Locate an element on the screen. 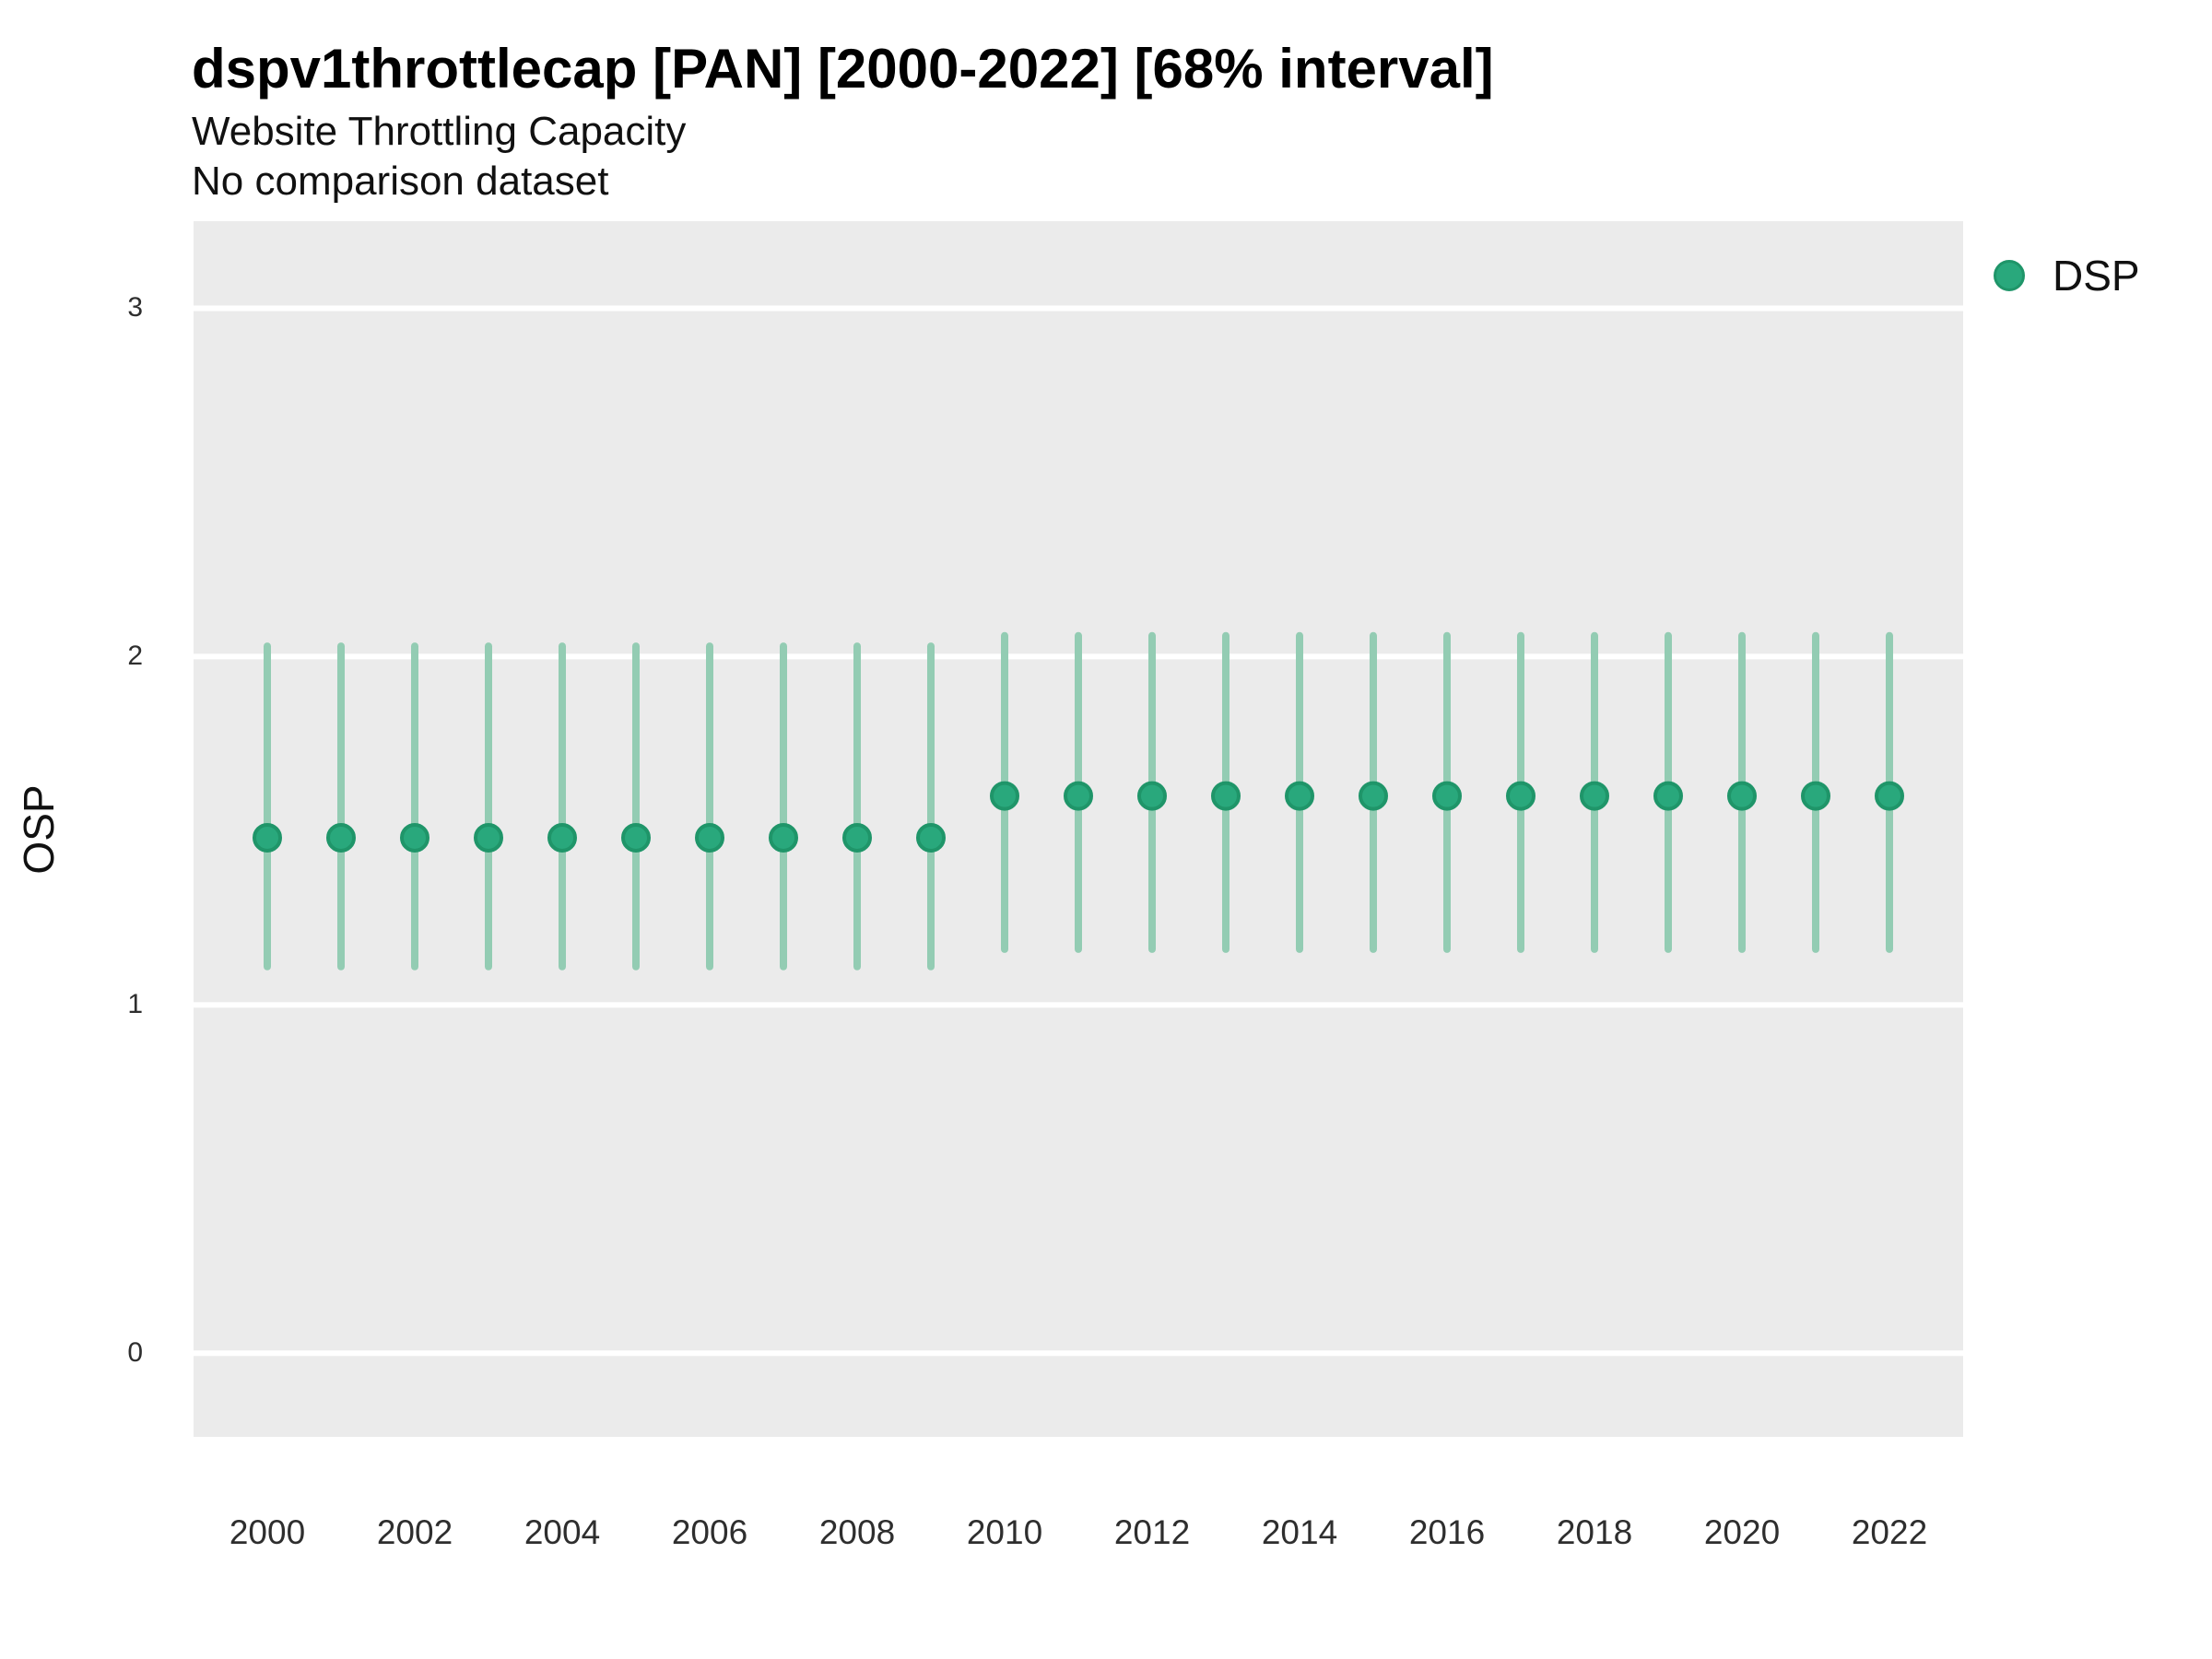 The image size is (2212, 1659). y-tick-label: 1 is located at coordinates (135, 1004).